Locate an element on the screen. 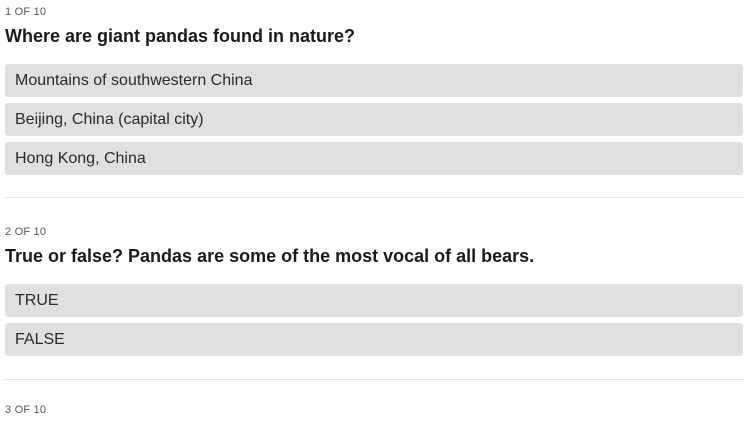 This screenshot has width=750, height=422. answer-option: Mountains of southwestern China is located at coordinates (374, 80).